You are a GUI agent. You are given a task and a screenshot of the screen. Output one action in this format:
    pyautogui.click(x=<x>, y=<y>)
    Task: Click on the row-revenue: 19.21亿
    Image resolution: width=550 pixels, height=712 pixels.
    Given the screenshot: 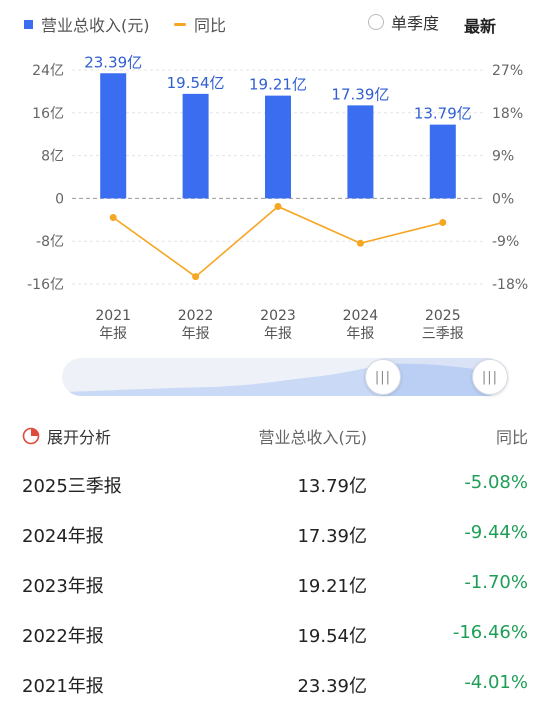 What is the action you would take?
    pyautogui.click(x=332, y=586)
    